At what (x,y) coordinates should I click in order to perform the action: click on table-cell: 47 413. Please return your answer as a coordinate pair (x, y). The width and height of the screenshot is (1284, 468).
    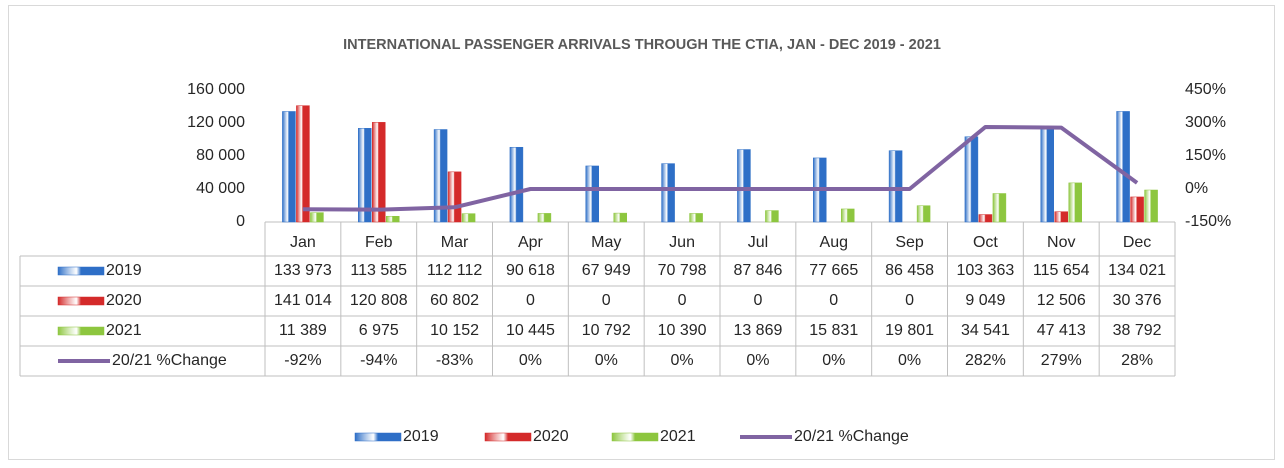
    Looking at the image, I should click on (1061, 330).